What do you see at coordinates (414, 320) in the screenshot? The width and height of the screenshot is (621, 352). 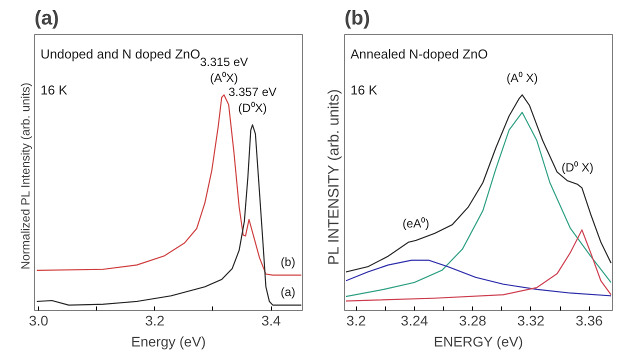 I see `x-tick-label: 3.24` at bounding box center [414, 320].